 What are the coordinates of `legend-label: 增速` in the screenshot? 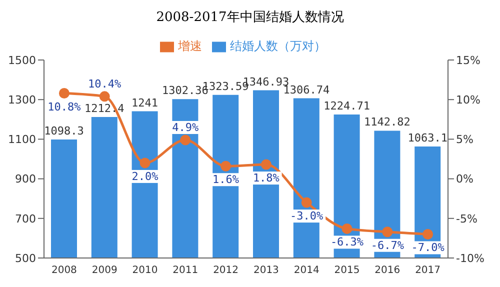 It's located at (190, 46).